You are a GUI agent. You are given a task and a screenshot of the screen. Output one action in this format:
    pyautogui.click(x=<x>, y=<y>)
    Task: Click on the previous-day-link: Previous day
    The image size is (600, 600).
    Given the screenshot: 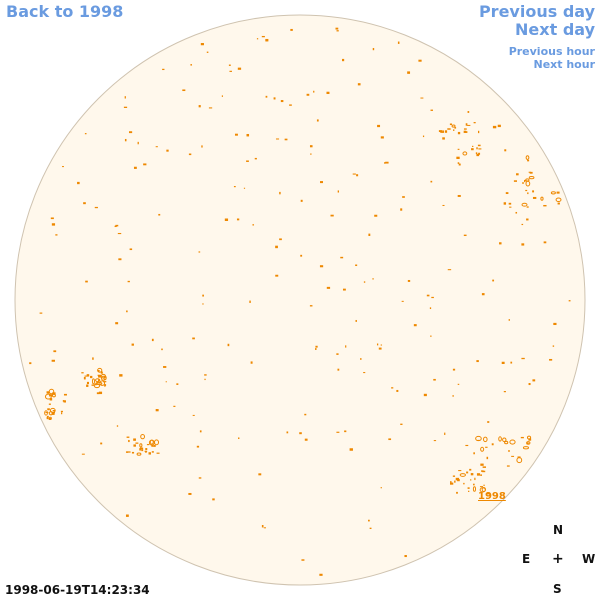 What is the action you would take?
    pyautogui.click(x=536, y=11)
    